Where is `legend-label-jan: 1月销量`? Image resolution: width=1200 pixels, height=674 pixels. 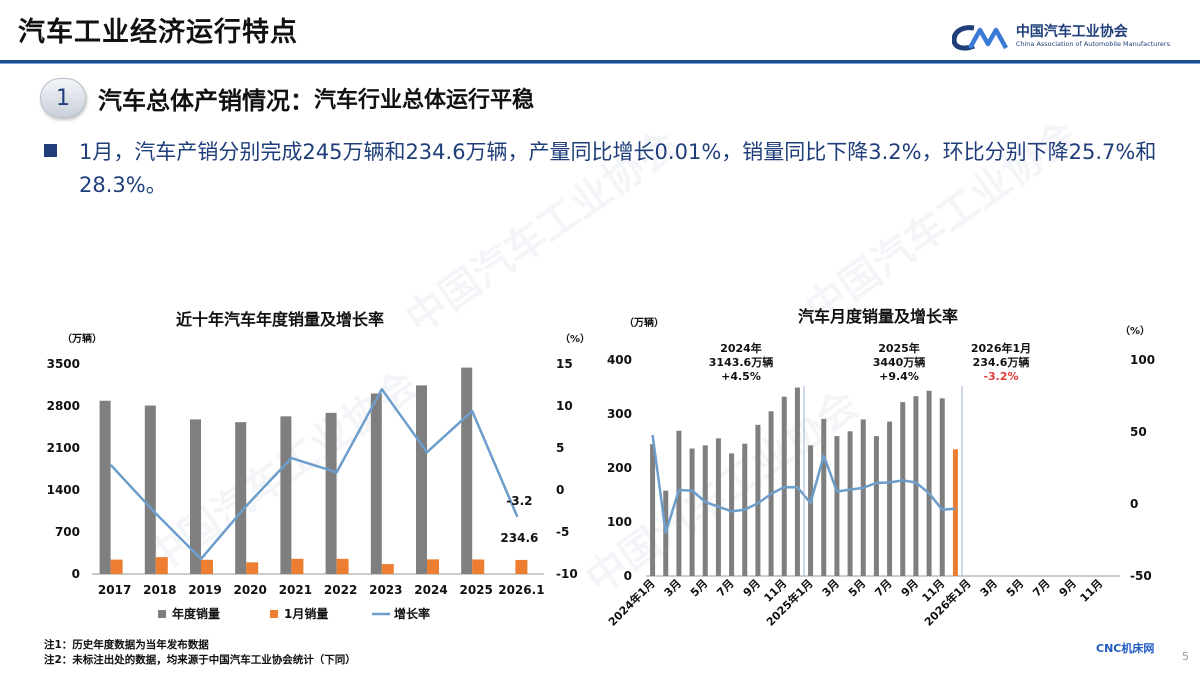 legend-label-jan: 1月销量 is located at coordinates (306, 613).